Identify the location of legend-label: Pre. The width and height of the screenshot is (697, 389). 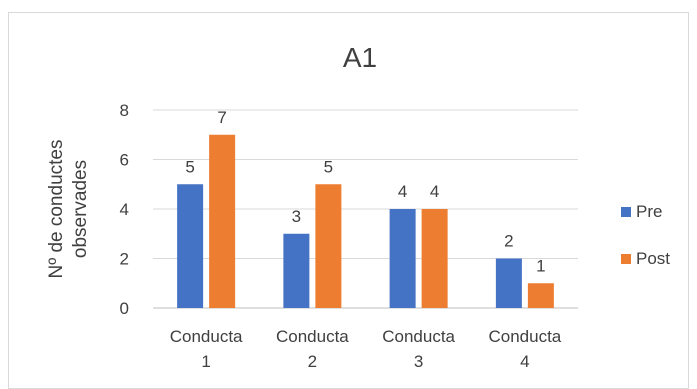
(649, 211).